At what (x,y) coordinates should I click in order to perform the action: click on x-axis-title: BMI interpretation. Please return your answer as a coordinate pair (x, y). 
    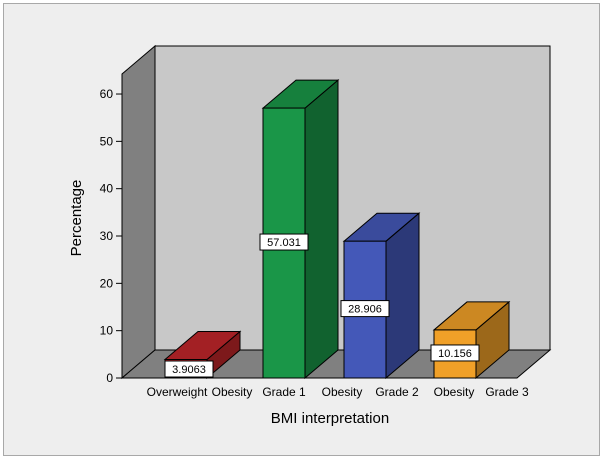
    Looking at the image, I should click on (330, 418).